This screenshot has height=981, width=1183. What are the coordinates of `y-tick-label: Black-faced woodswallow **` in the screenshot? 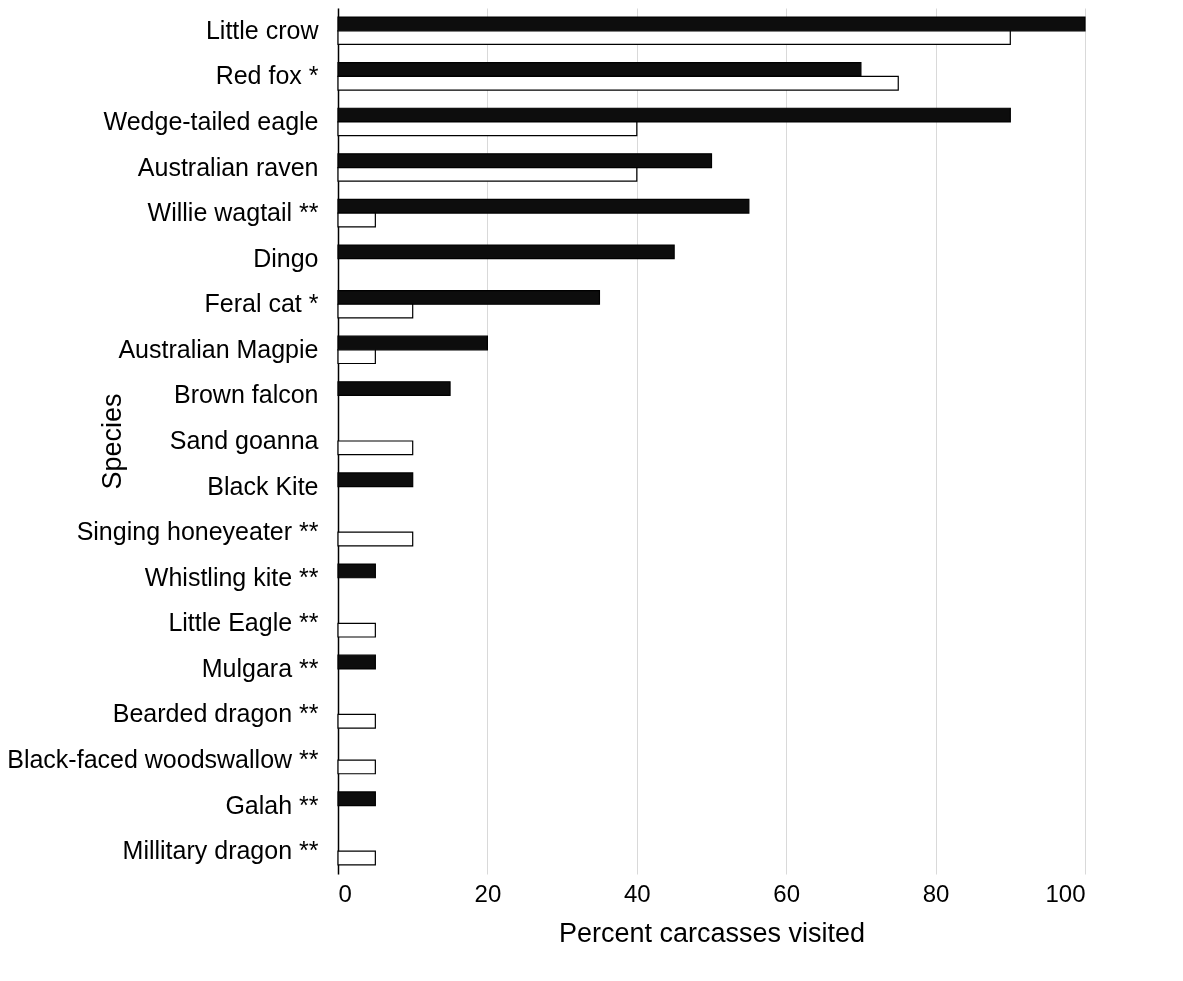 It's located at (163, 759).